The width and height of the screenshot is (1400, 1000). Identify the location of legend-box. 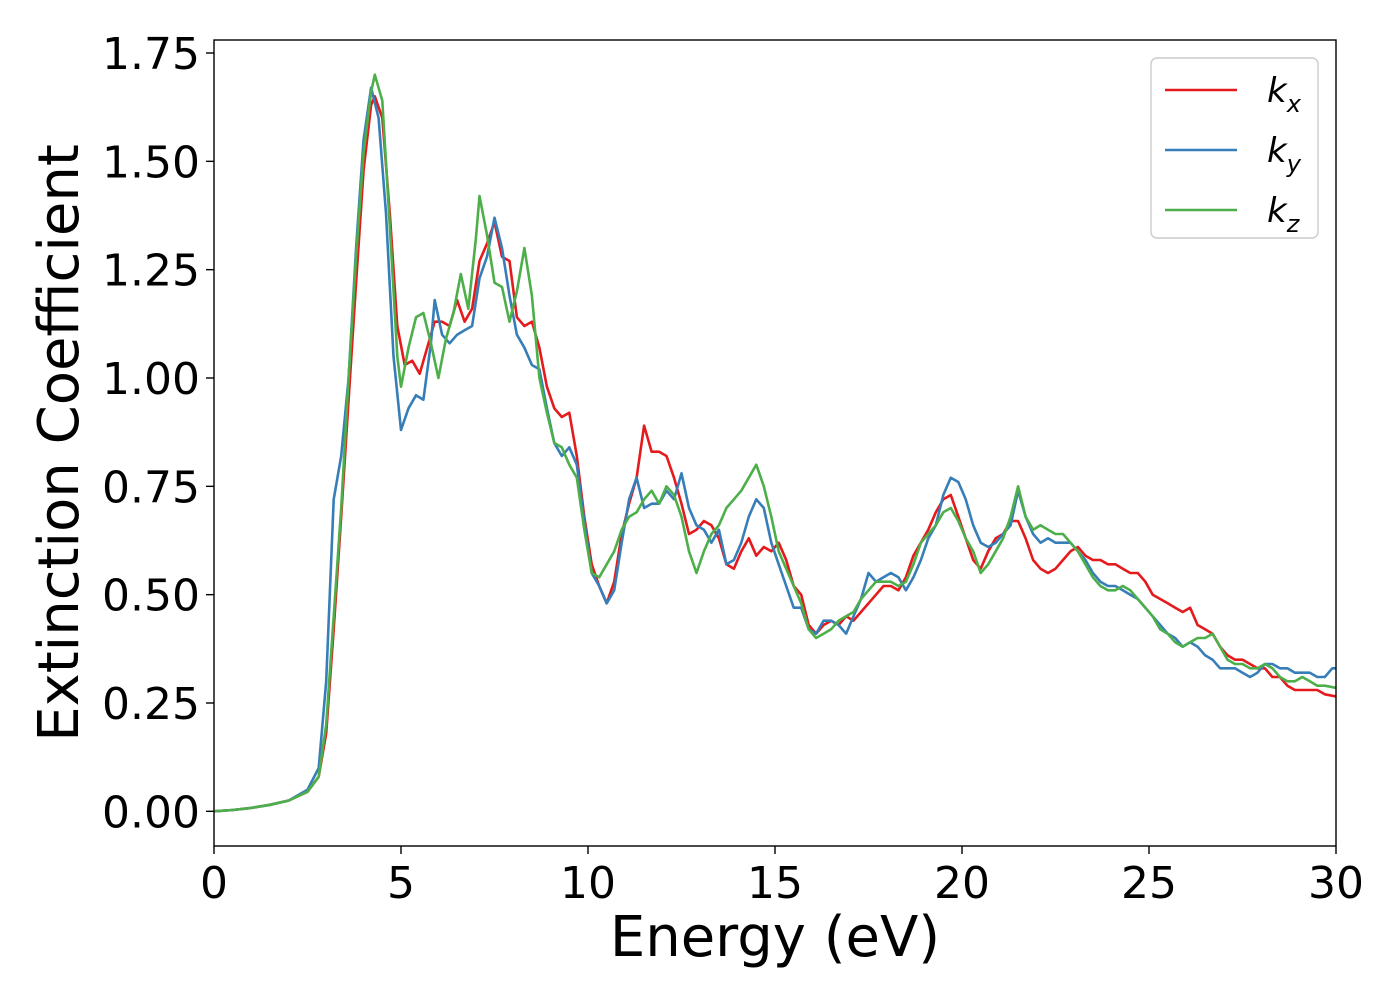
(1234, 148).